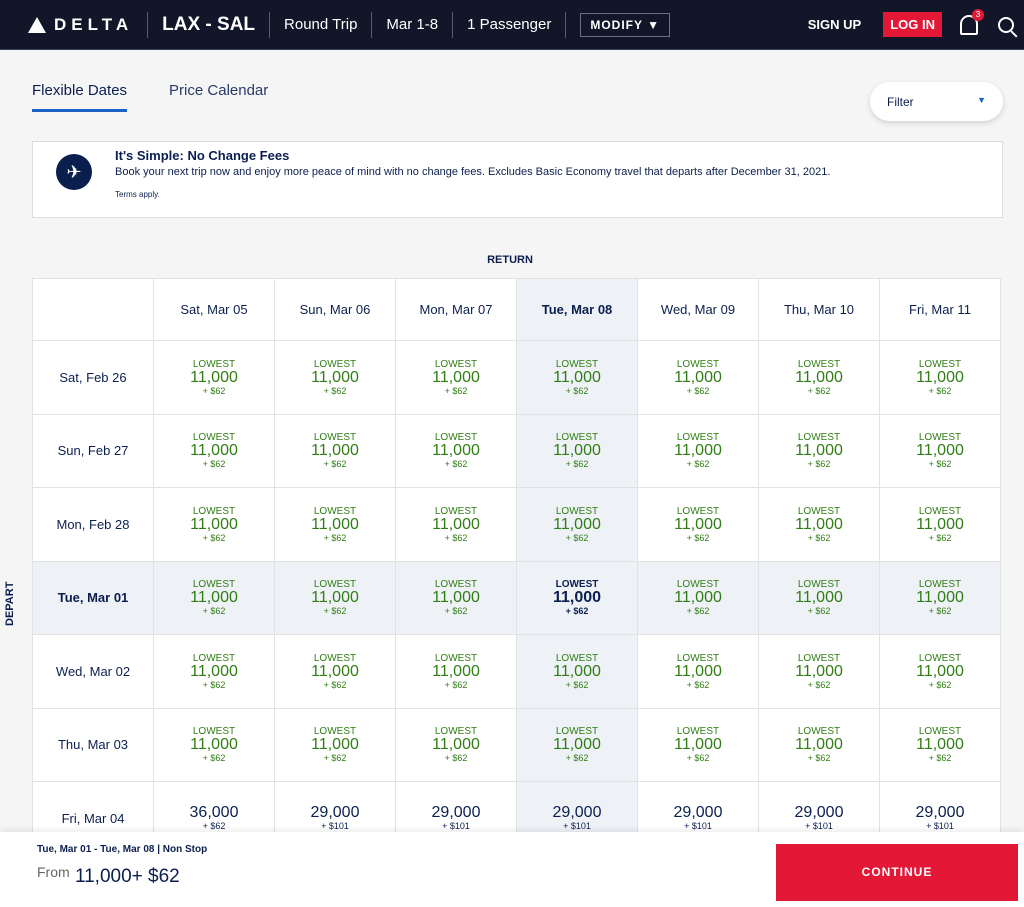 The height and width of the screenshot is (907, 1024). Describe the element at coordinates (219, 90) in the screenshot. I see `tab-price-calendar: Price Calendar` at that location.